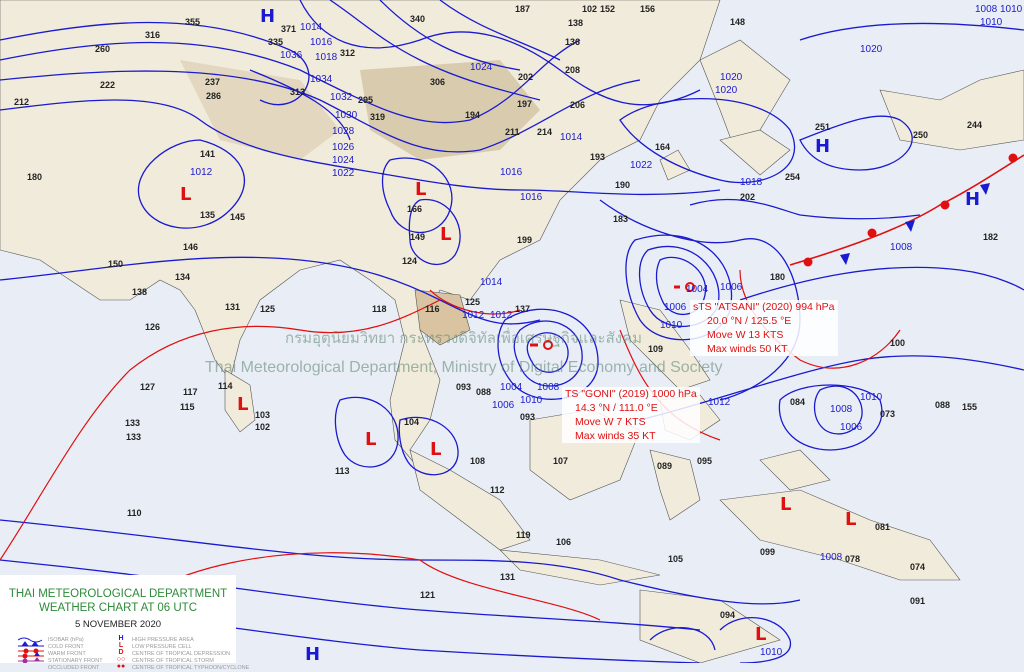 This screenshot has height=672, width=1024. I want to click on station-pressure-value: 121, so click(427, 595).